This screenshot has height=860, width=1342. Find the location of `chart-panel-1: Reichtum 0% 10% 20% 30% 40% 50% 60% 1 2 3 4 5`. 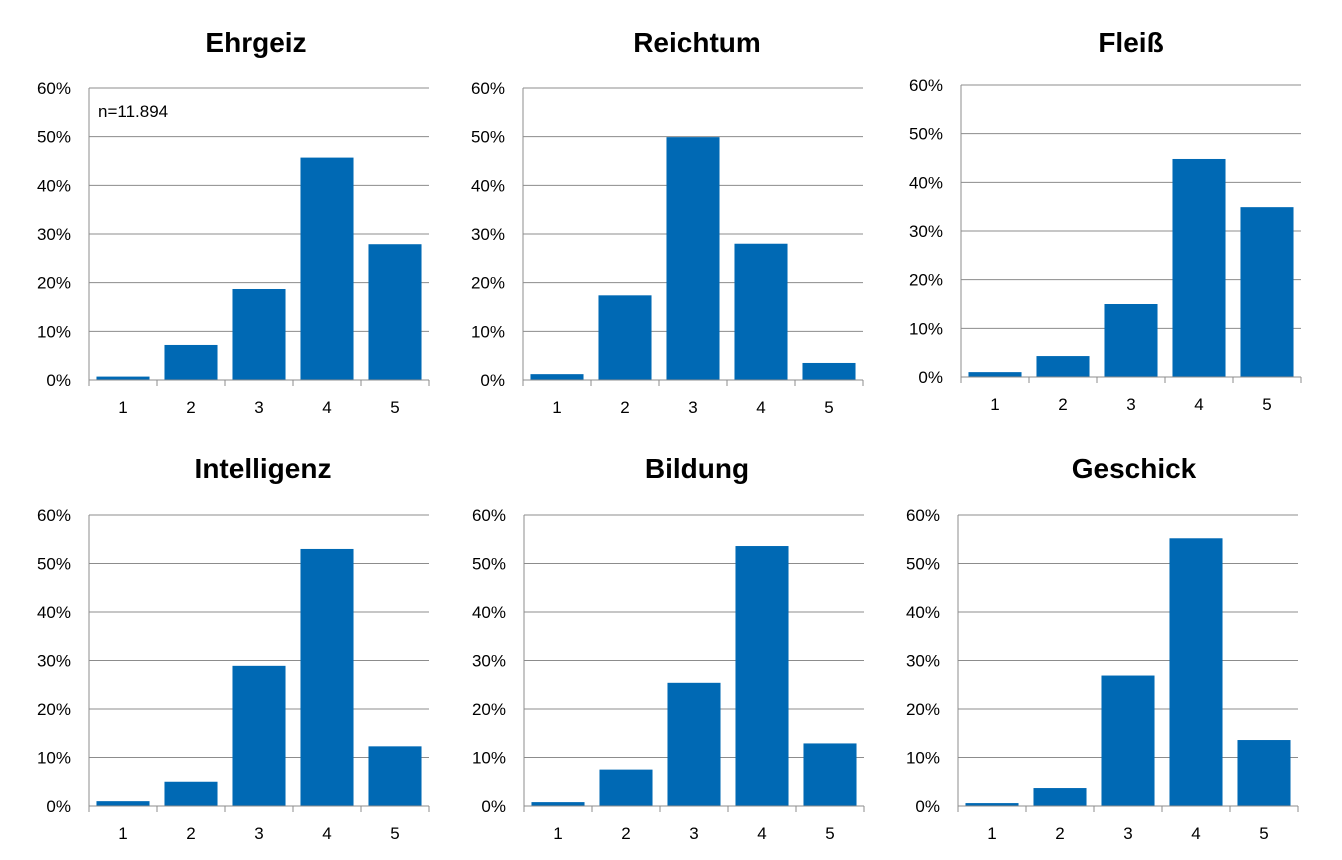

chart-panel-1: Reichtum 0% 10% 20% 30% 40% 50% 60% 1 2 3 4 5 is located at coordinates (667, 222).